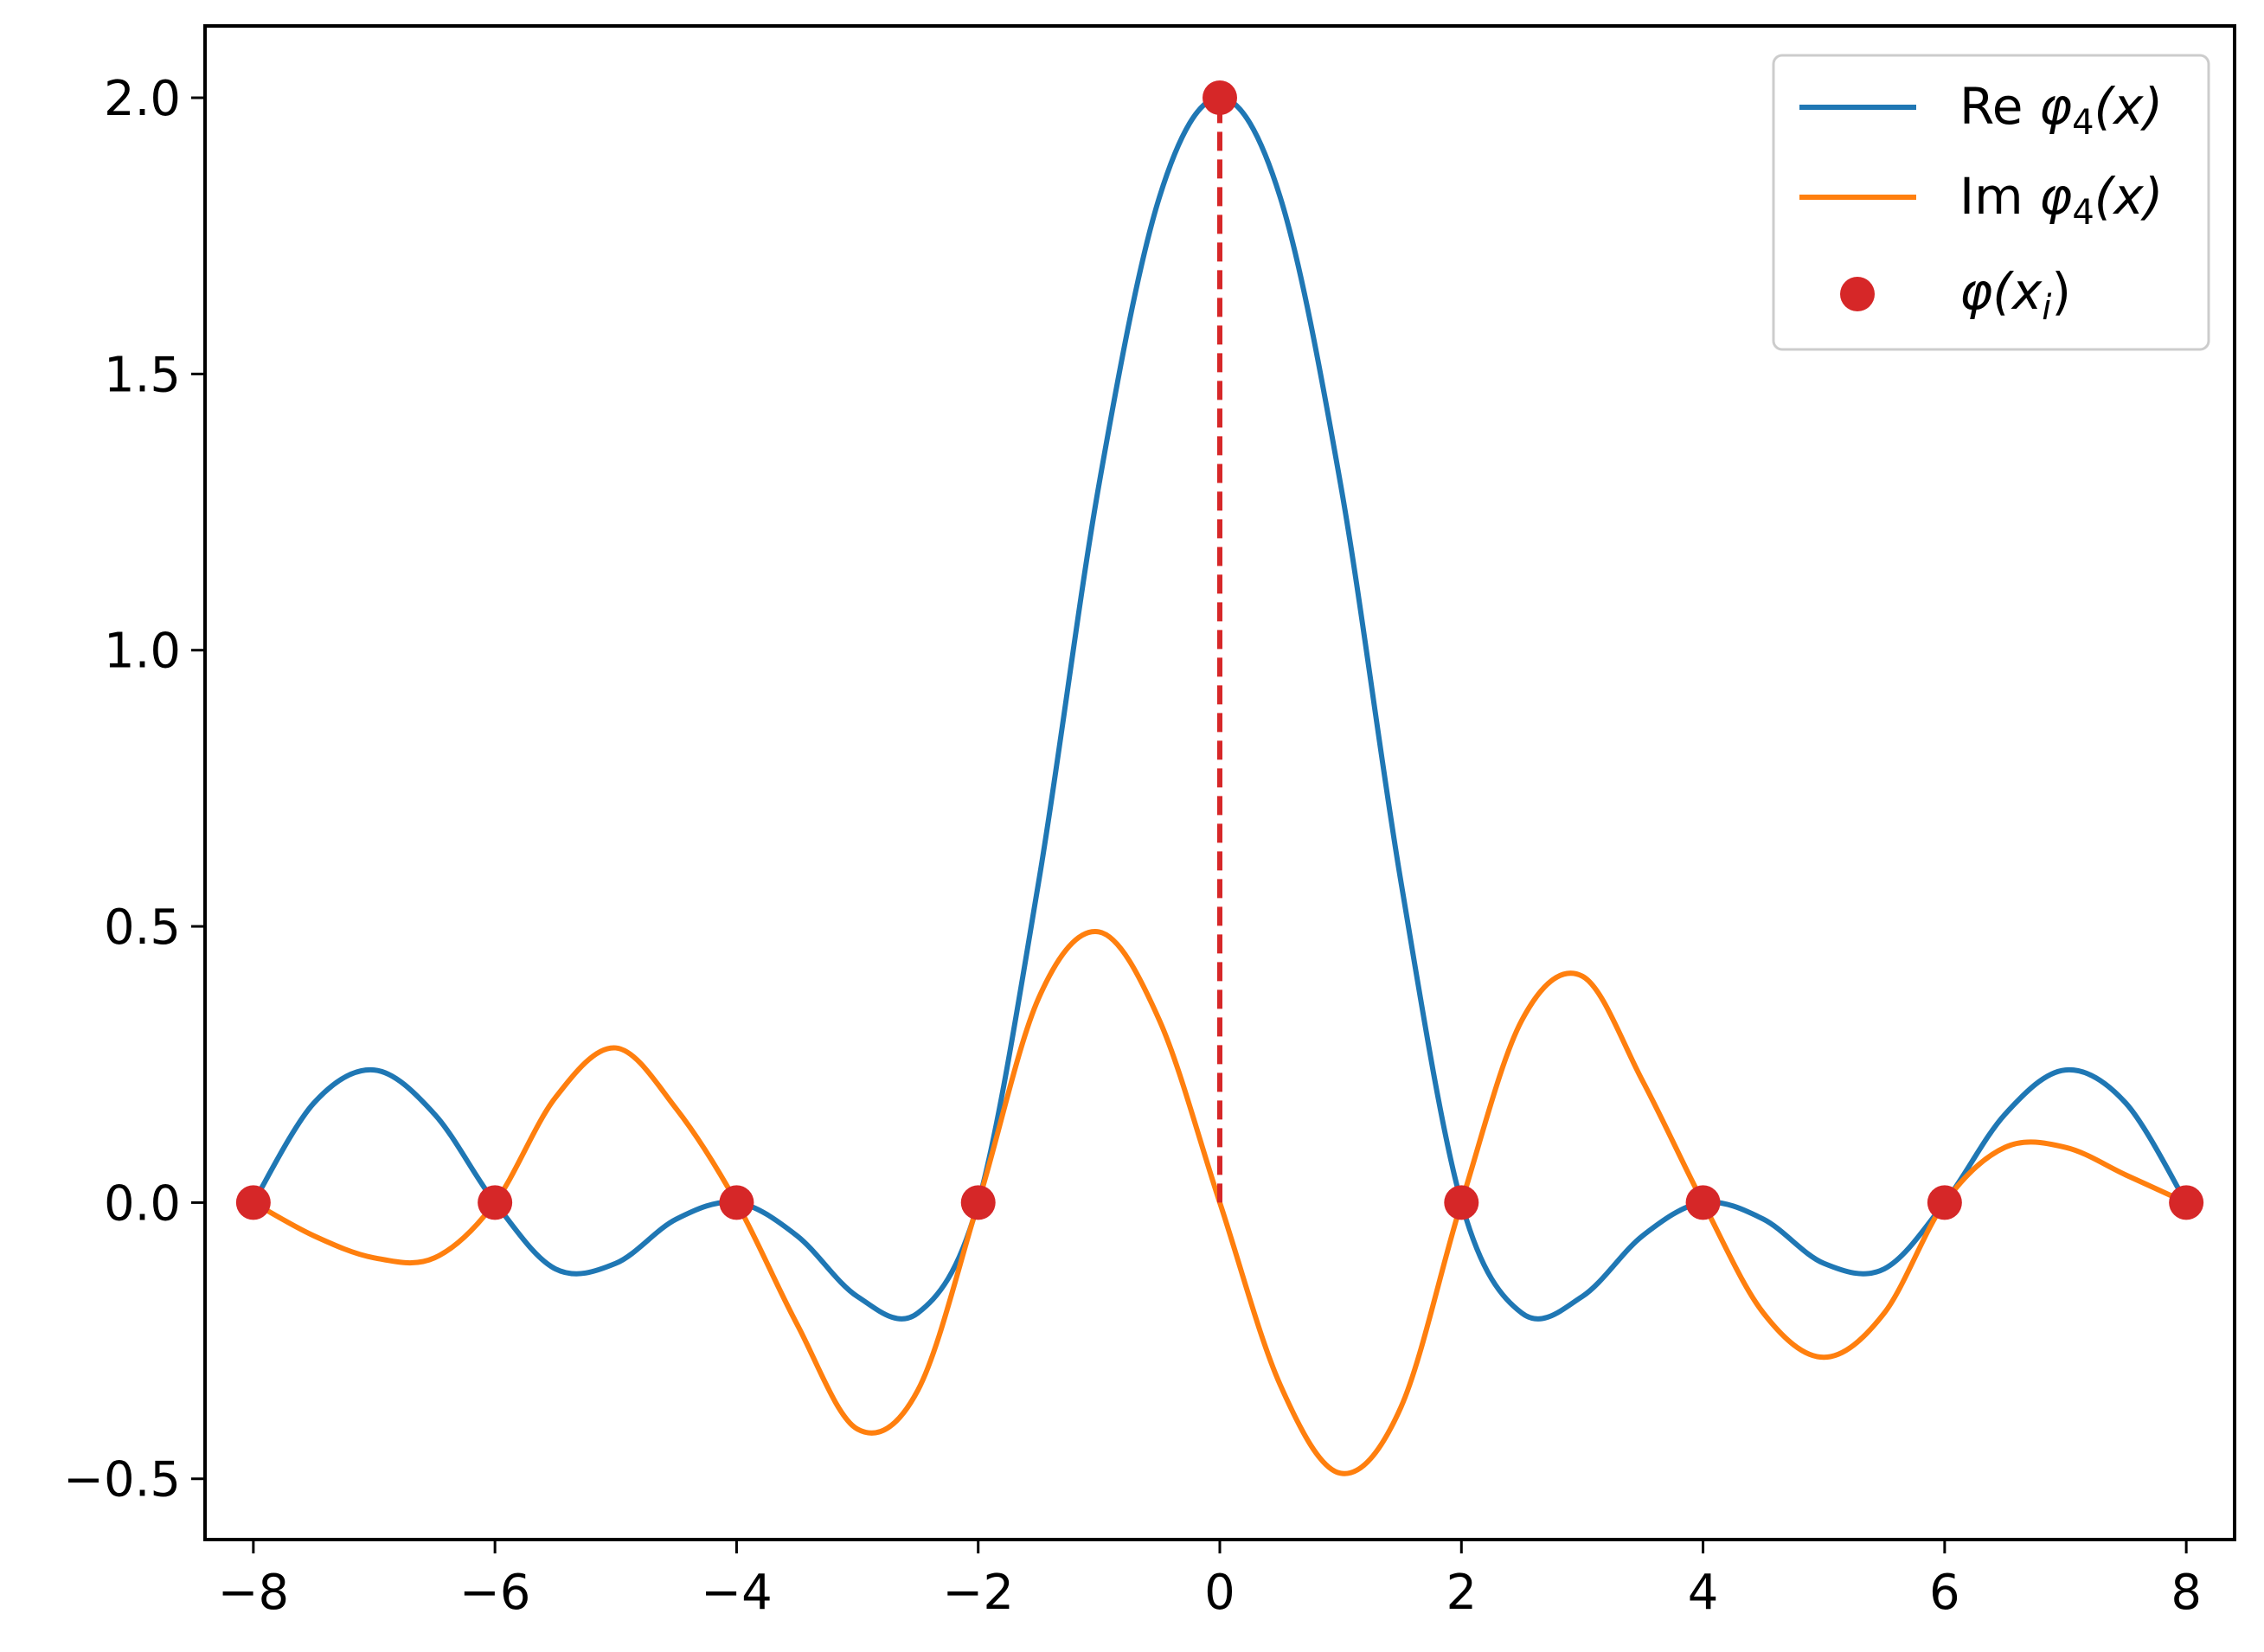  Describe the element at coordinates (142, 1203) in the screenshot. I see `y-tick-label: 0.0` at that location.